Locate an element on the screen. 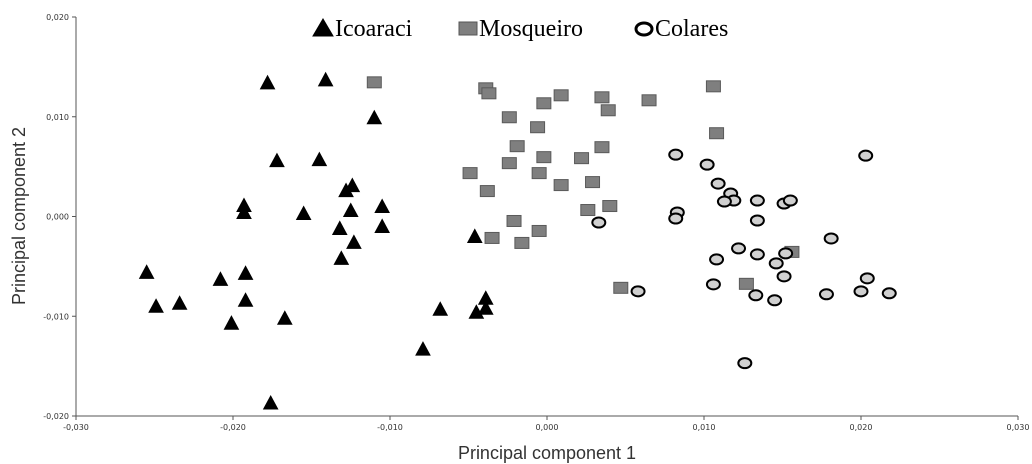 The width and height of the screenshot is (1032, 464). y-tick-label: 0,020 is located at coordinates (57, 17).